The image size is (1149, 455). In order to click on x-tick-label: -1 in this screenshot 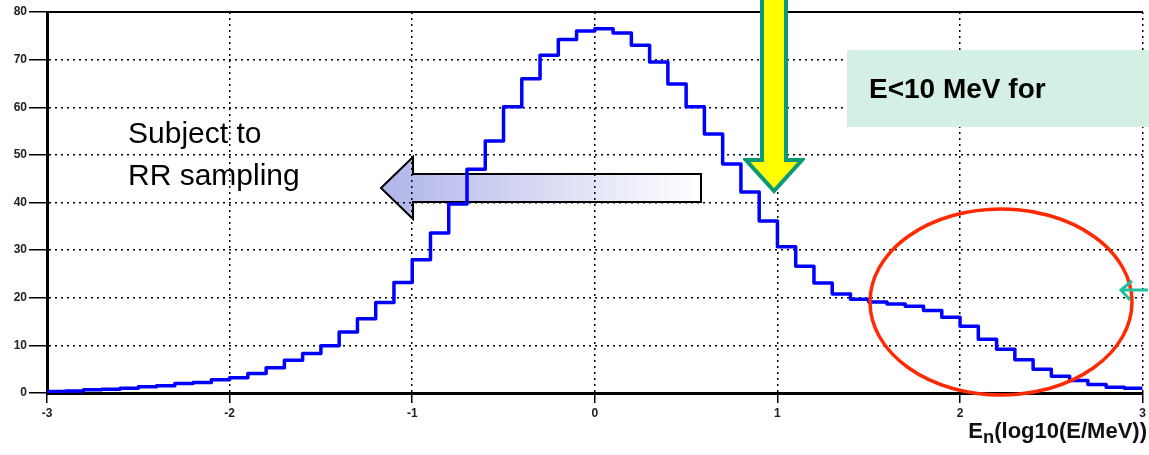, I will do `click(412, 412)`.